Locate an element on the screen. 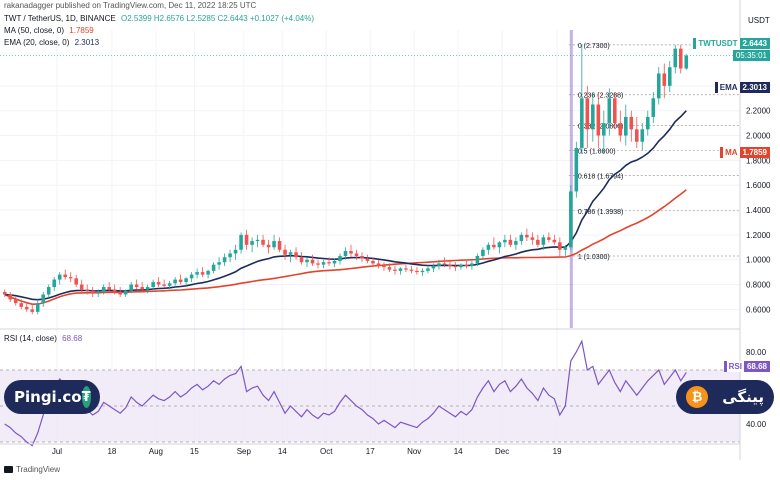 The height and width of the screenshot is (480, 780). ma-legend: MA (50, close, 0) 1.7859 is located at coordinates (49, 30).